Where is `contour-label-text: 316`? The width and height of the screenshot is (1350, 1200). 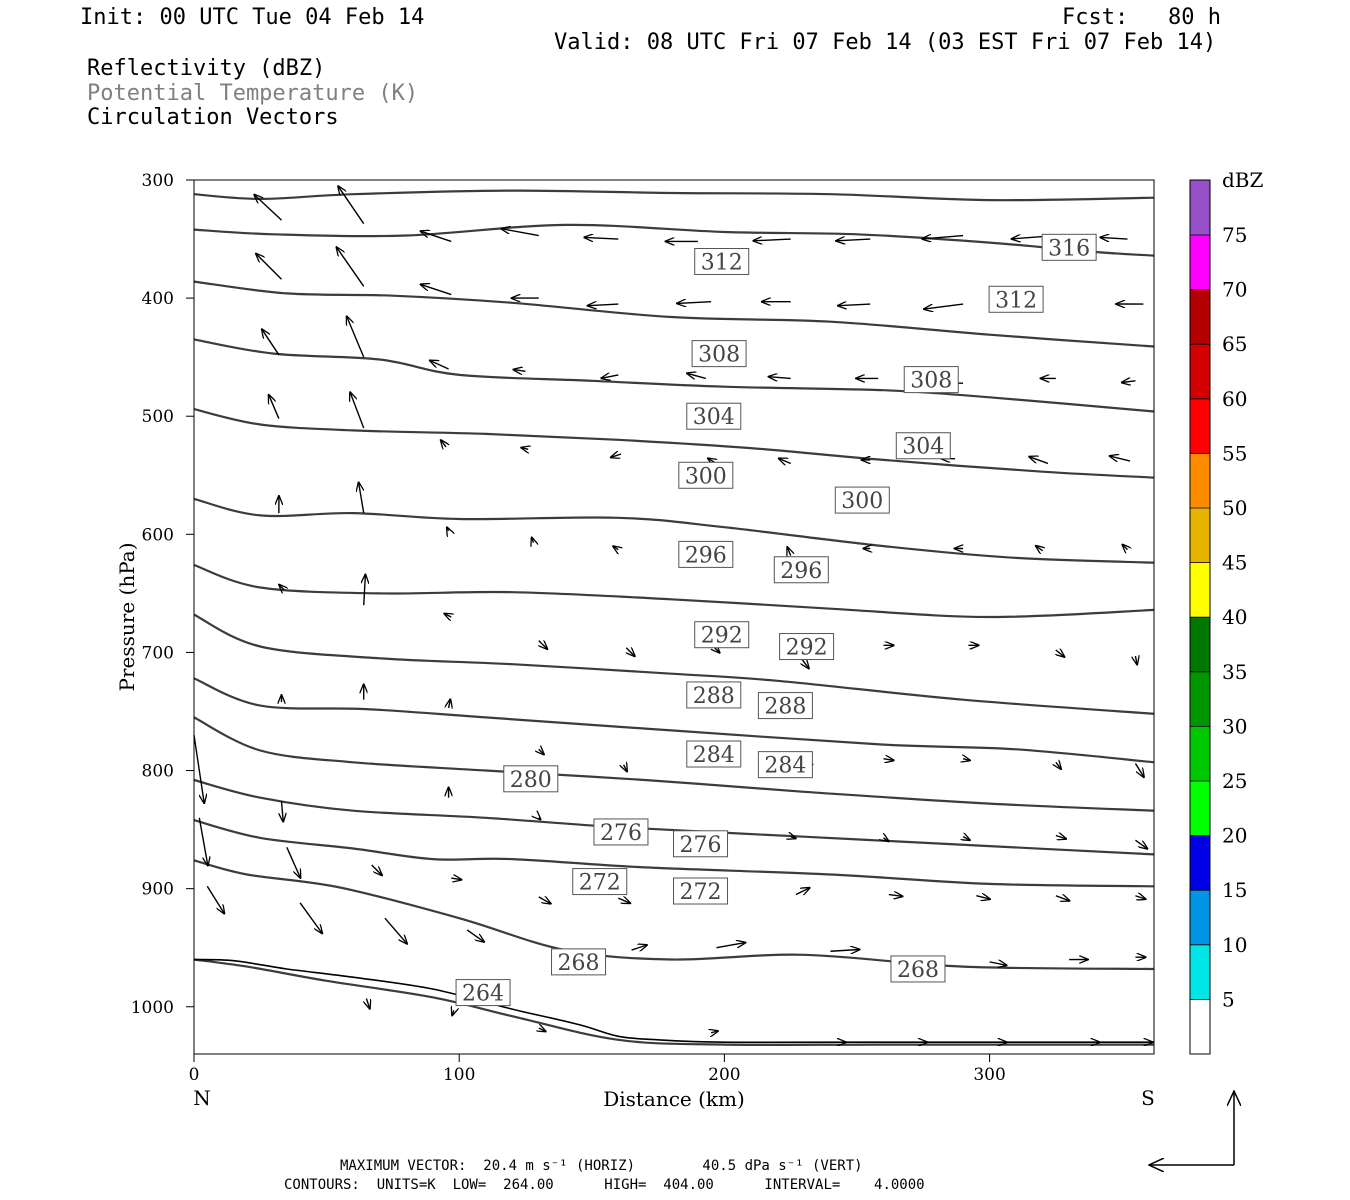
contour-label-text: 316 is located at coordinates (1069, 248).